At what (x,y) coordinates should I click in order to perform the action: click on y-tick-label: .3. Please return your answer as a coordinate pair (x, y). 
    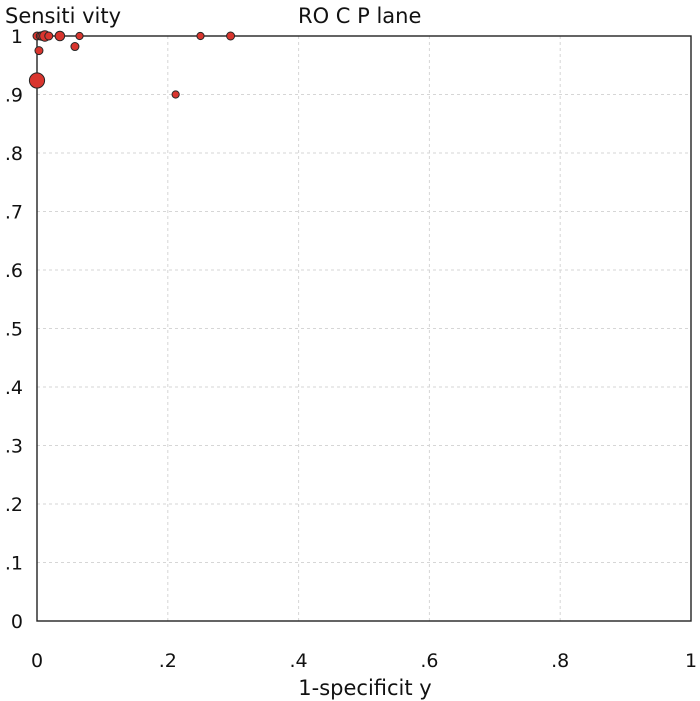
    Looking at the image, I should click on (14, 447).